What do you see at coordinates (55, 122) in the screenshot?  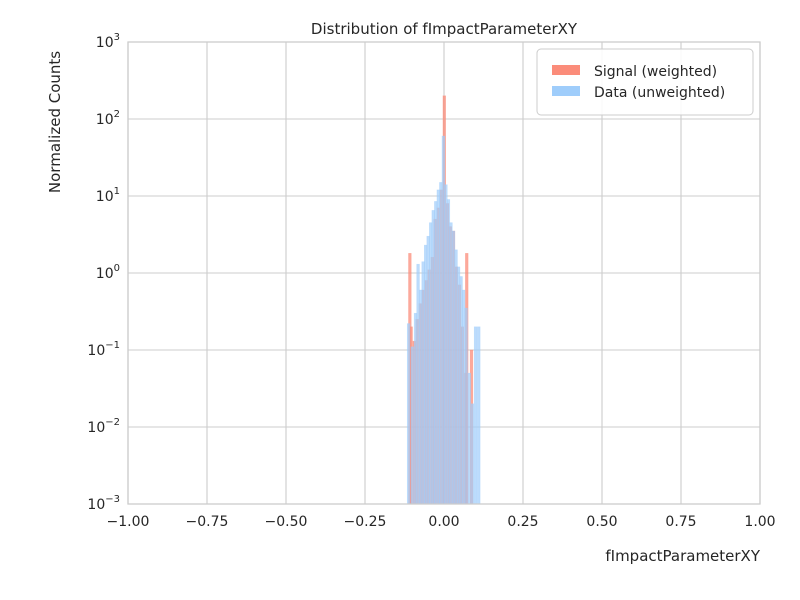 I see `y-axis-label: Normalized Counts` at bounding box center [55, 122].